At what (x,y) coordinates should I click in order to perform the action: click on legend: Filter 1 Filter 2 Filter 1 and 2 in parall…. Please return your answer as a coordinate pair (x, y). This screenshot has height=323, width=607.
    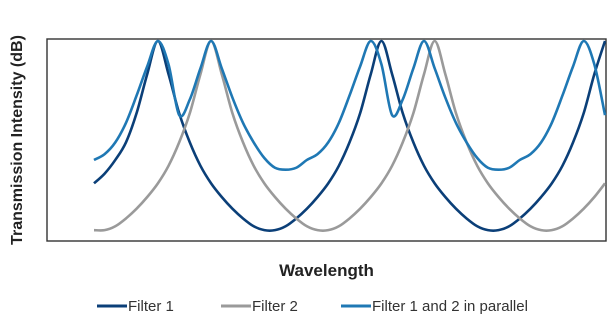
    Looking at the image, I should click on (312, 306).